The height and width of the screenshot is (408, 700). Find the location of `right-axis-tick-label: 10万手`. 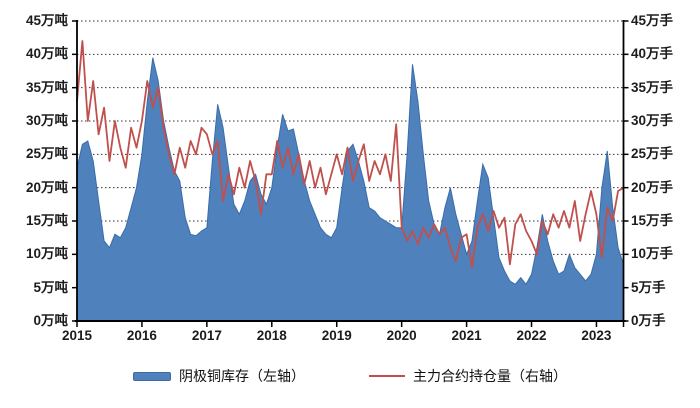

right-axis-tick-label: 10万手 is located at coordinates (652, 254).